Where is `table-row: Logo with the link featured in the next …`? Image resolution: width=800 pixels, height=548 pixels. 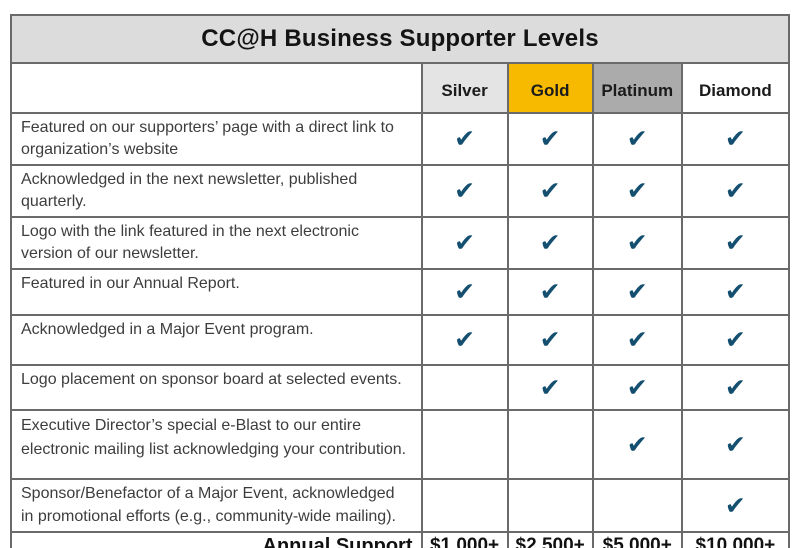
table-row: Logo with the link featured in the next … is located at coordinates (400, 243).